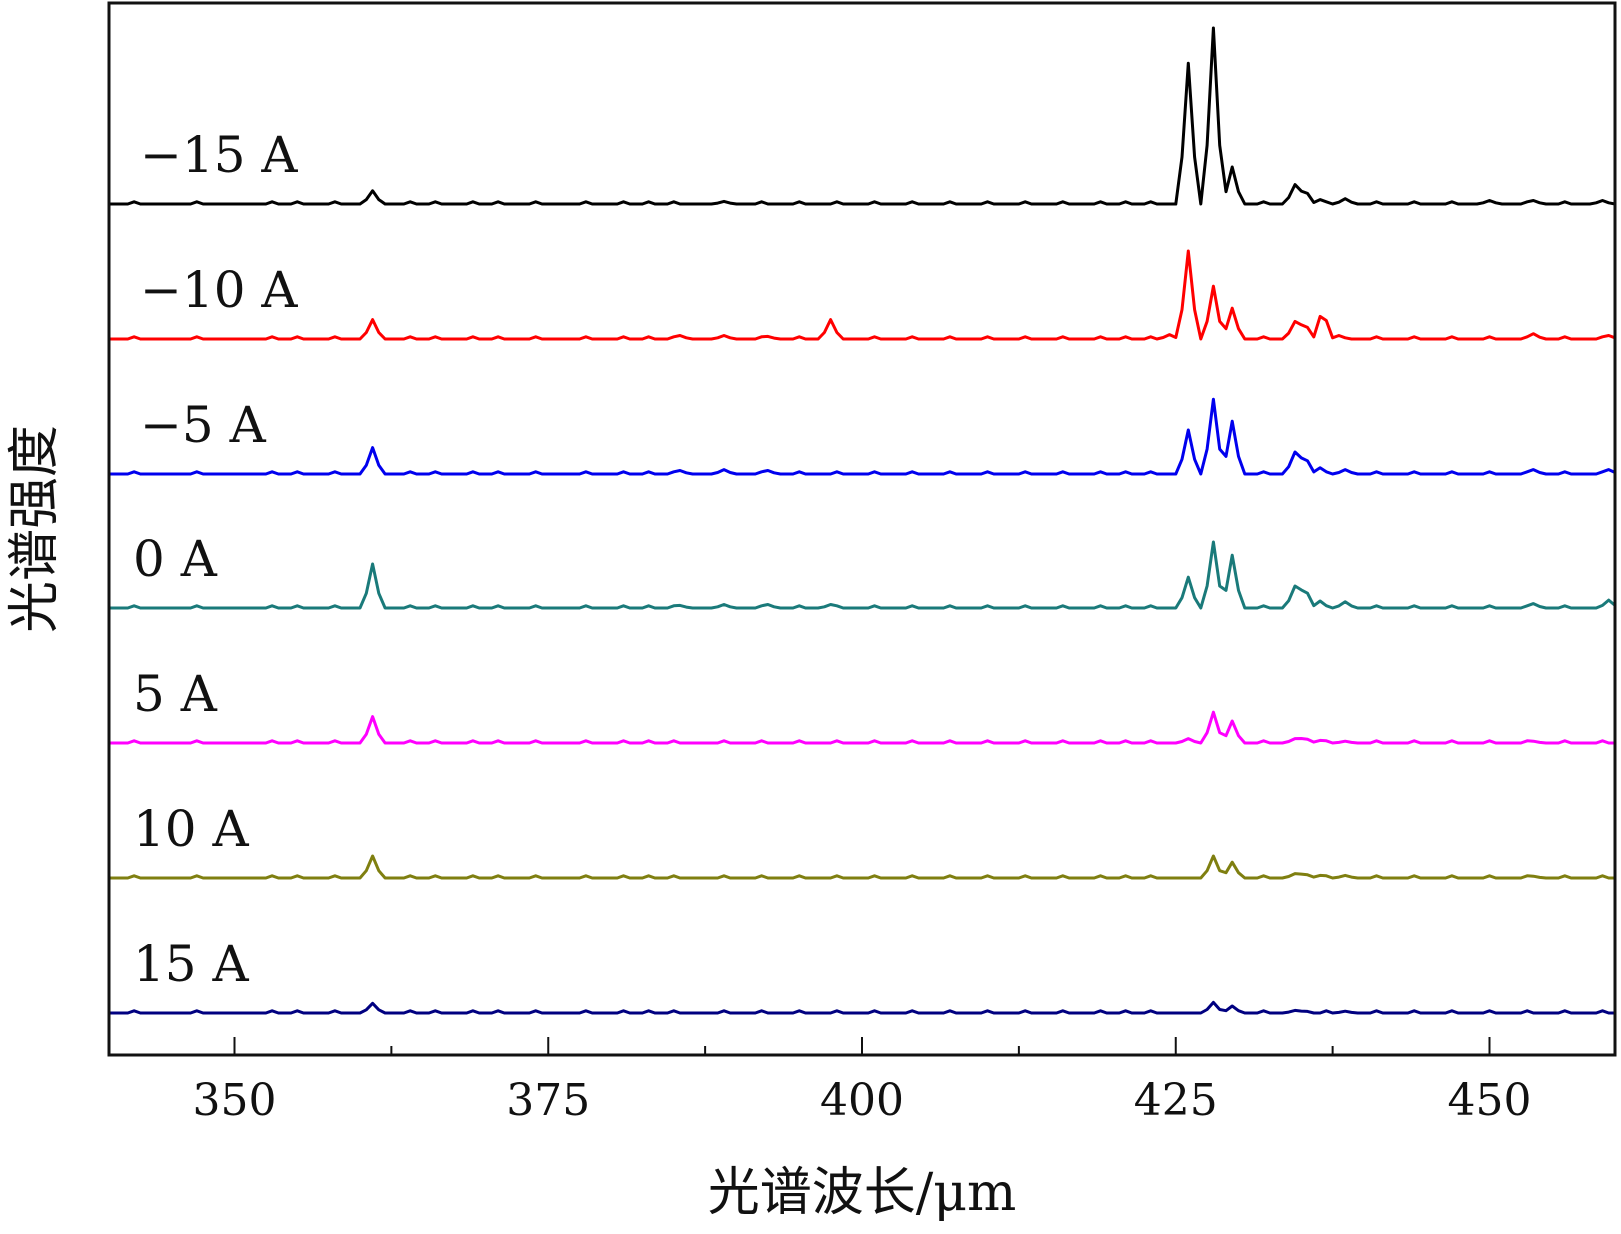 Image resolution: width=1621 pixels, height=1234 pixels. I want to click on y-axis-title: 光谱强度, so click(35, 529).